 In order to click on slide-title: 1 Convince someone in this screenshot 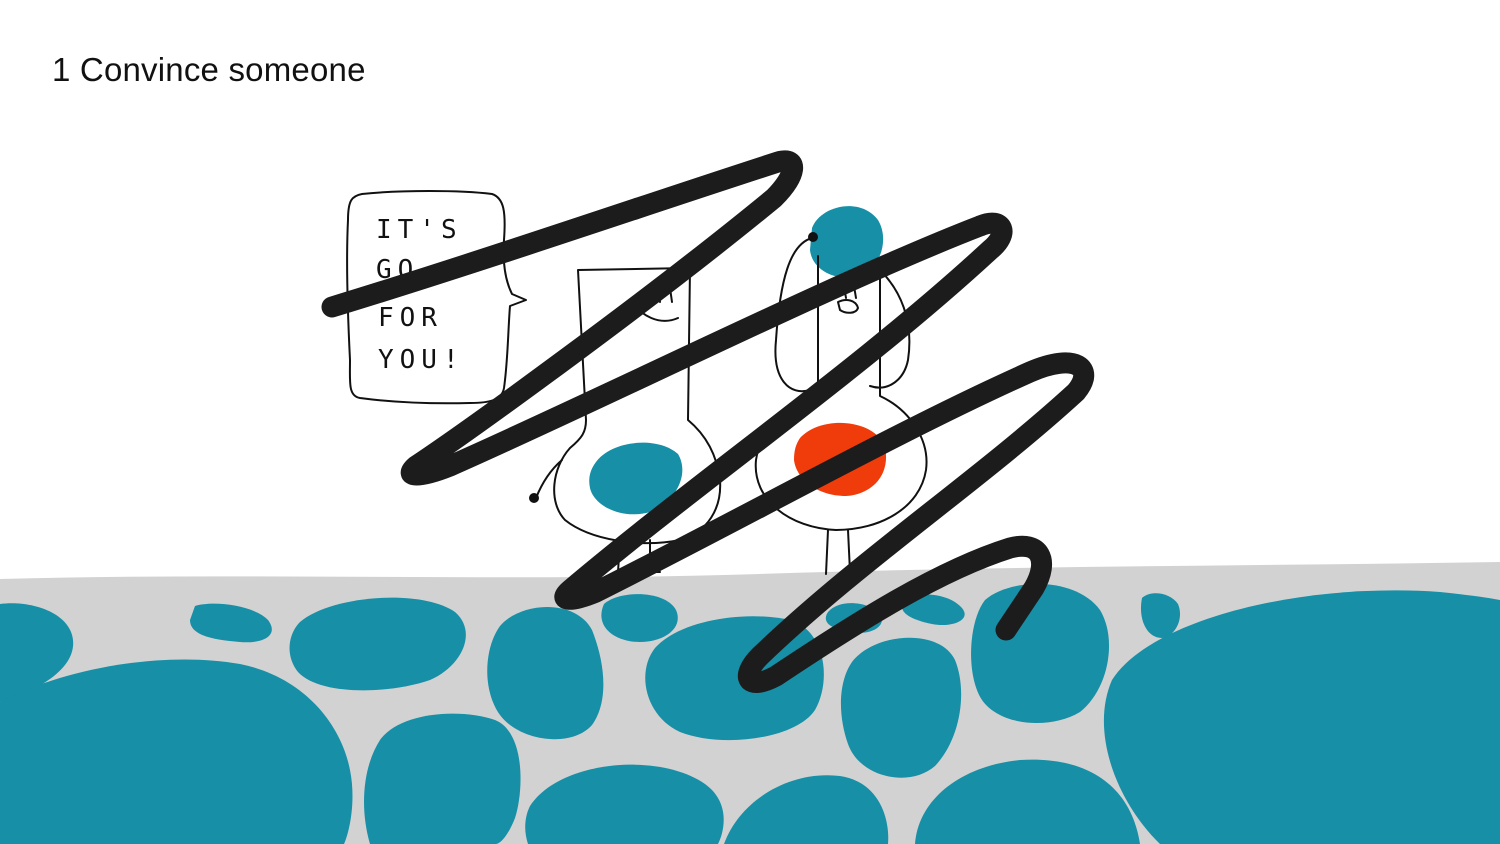, I will do `click(209, 69)`.